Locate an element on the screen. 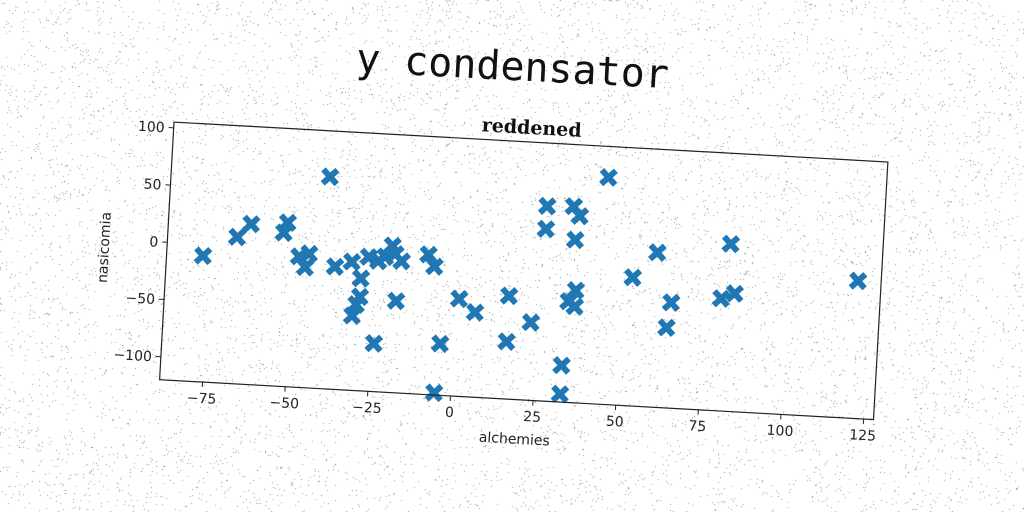 Image resolution: width=1024 pixels, height=512 pixels. x-tick-label: 75 is located at coordinates (697, 426).